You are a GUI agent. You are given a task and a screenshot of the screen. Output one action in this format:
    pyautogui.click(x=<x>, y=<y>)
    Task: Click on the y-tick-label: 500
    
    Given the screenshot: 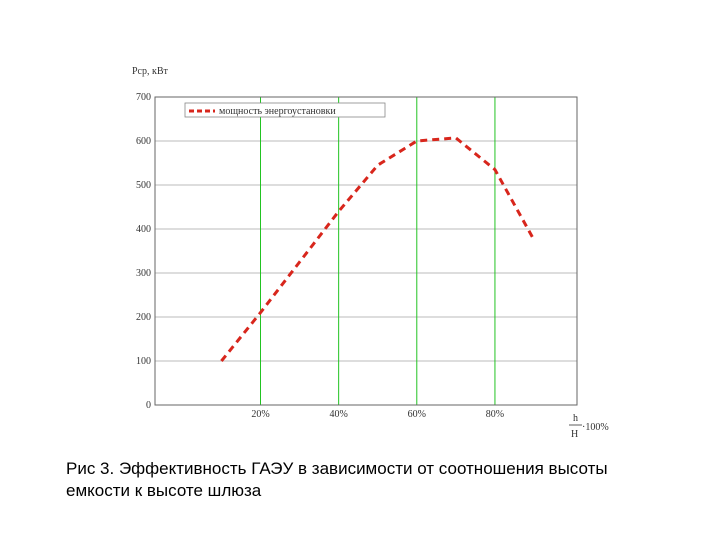 What is the action you would take?
    pyautogui.click(x=143, y=185)
    